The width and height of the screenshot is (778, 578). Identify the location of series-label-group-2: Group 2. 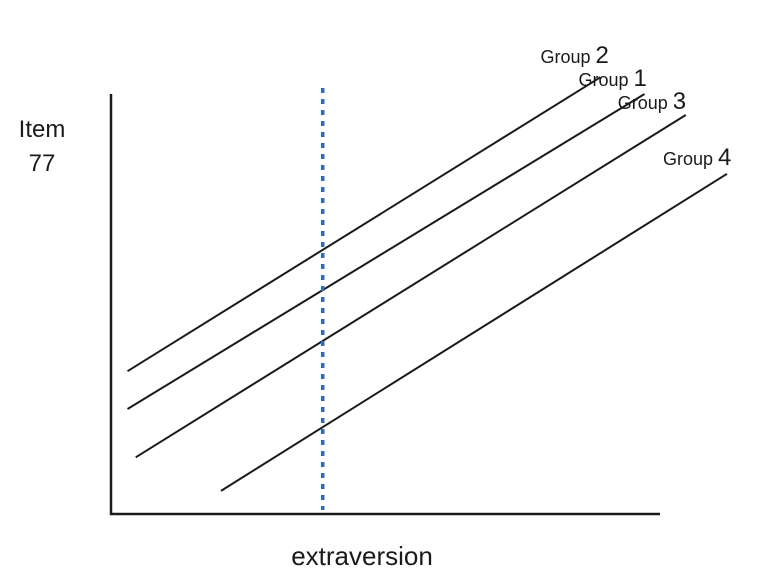
(575, 55).